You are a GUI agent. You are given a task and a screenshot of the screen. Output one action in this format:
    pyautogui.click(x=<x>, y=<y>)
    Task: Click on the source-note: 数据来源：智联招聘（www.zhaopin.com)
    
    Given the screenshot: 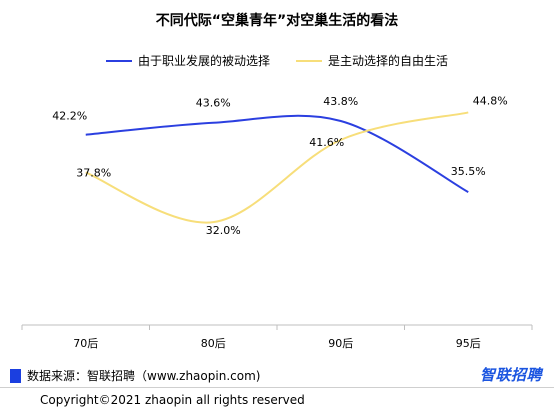 What is the action you would take?
    pyautogui.click(x=135, y=375)
    